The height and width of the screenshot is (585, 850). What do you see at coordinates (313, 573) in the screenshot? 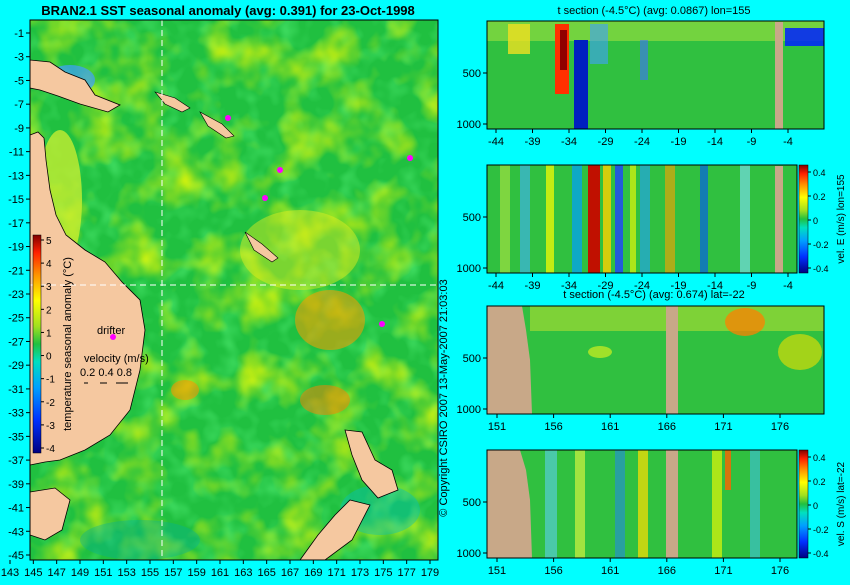
I see `x-tick-label: 169` at bounding box center [313, 573].